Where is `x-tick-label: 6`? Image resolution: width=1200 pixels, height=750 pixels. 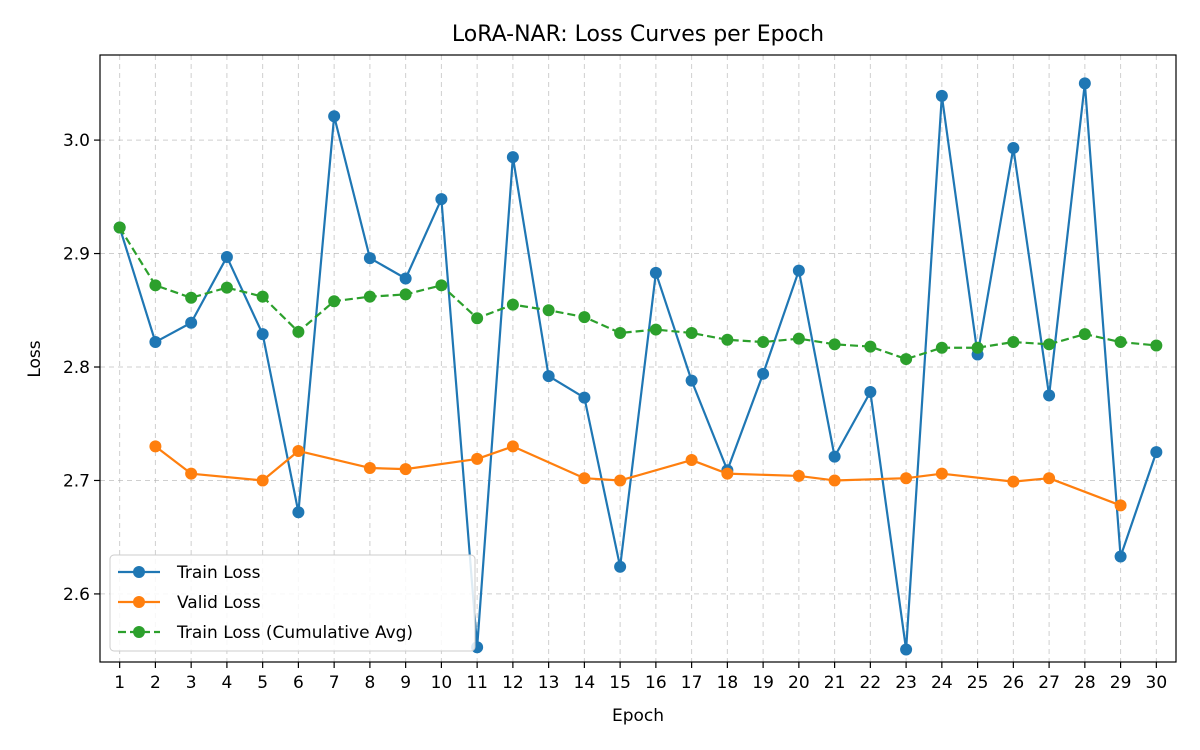 x-tick-label: 6 is located at coordinates (298, 683).